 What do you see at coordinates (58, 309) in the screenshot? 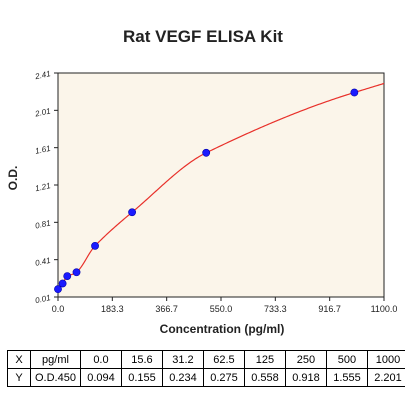
I see `x-tick-label: 0.0` at bounding box center [58, 309].